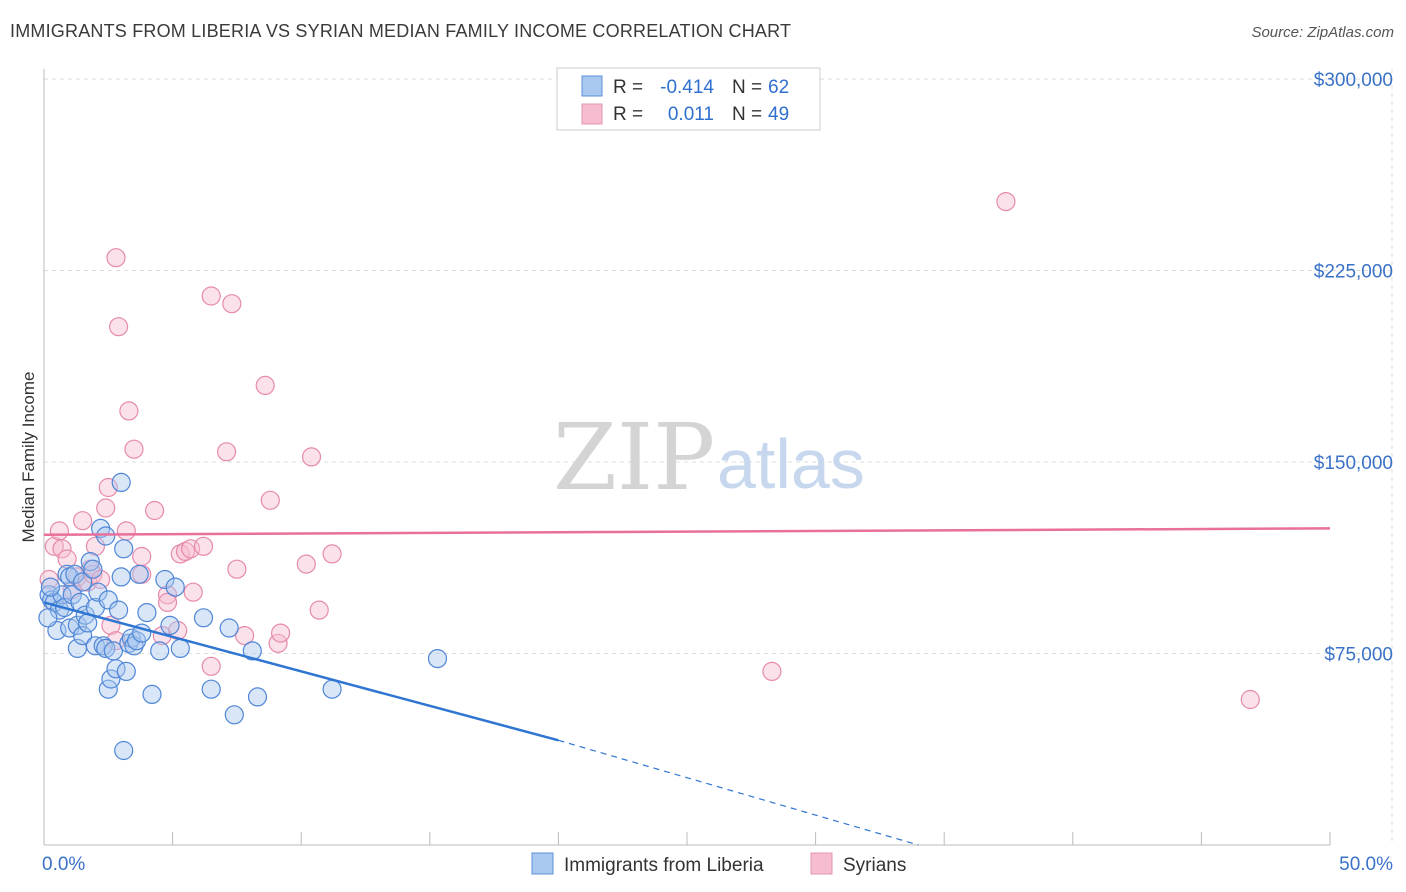 This screenshot has width=1406, height=892. What do you see at coordinates (691, 114) in the screenshot?
I see `legend-r-value-2: 0.011` at bounding box center [691, 114].